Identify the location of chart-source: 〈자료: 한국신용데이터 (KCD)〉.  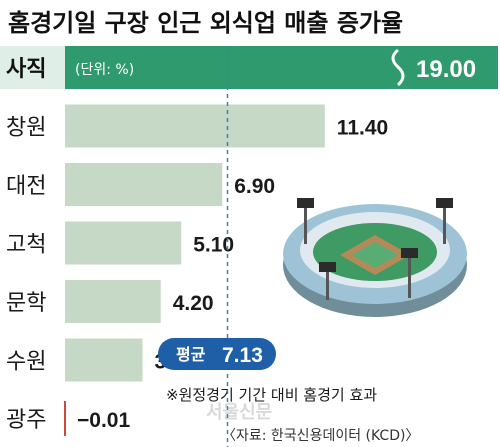
(320, 436).